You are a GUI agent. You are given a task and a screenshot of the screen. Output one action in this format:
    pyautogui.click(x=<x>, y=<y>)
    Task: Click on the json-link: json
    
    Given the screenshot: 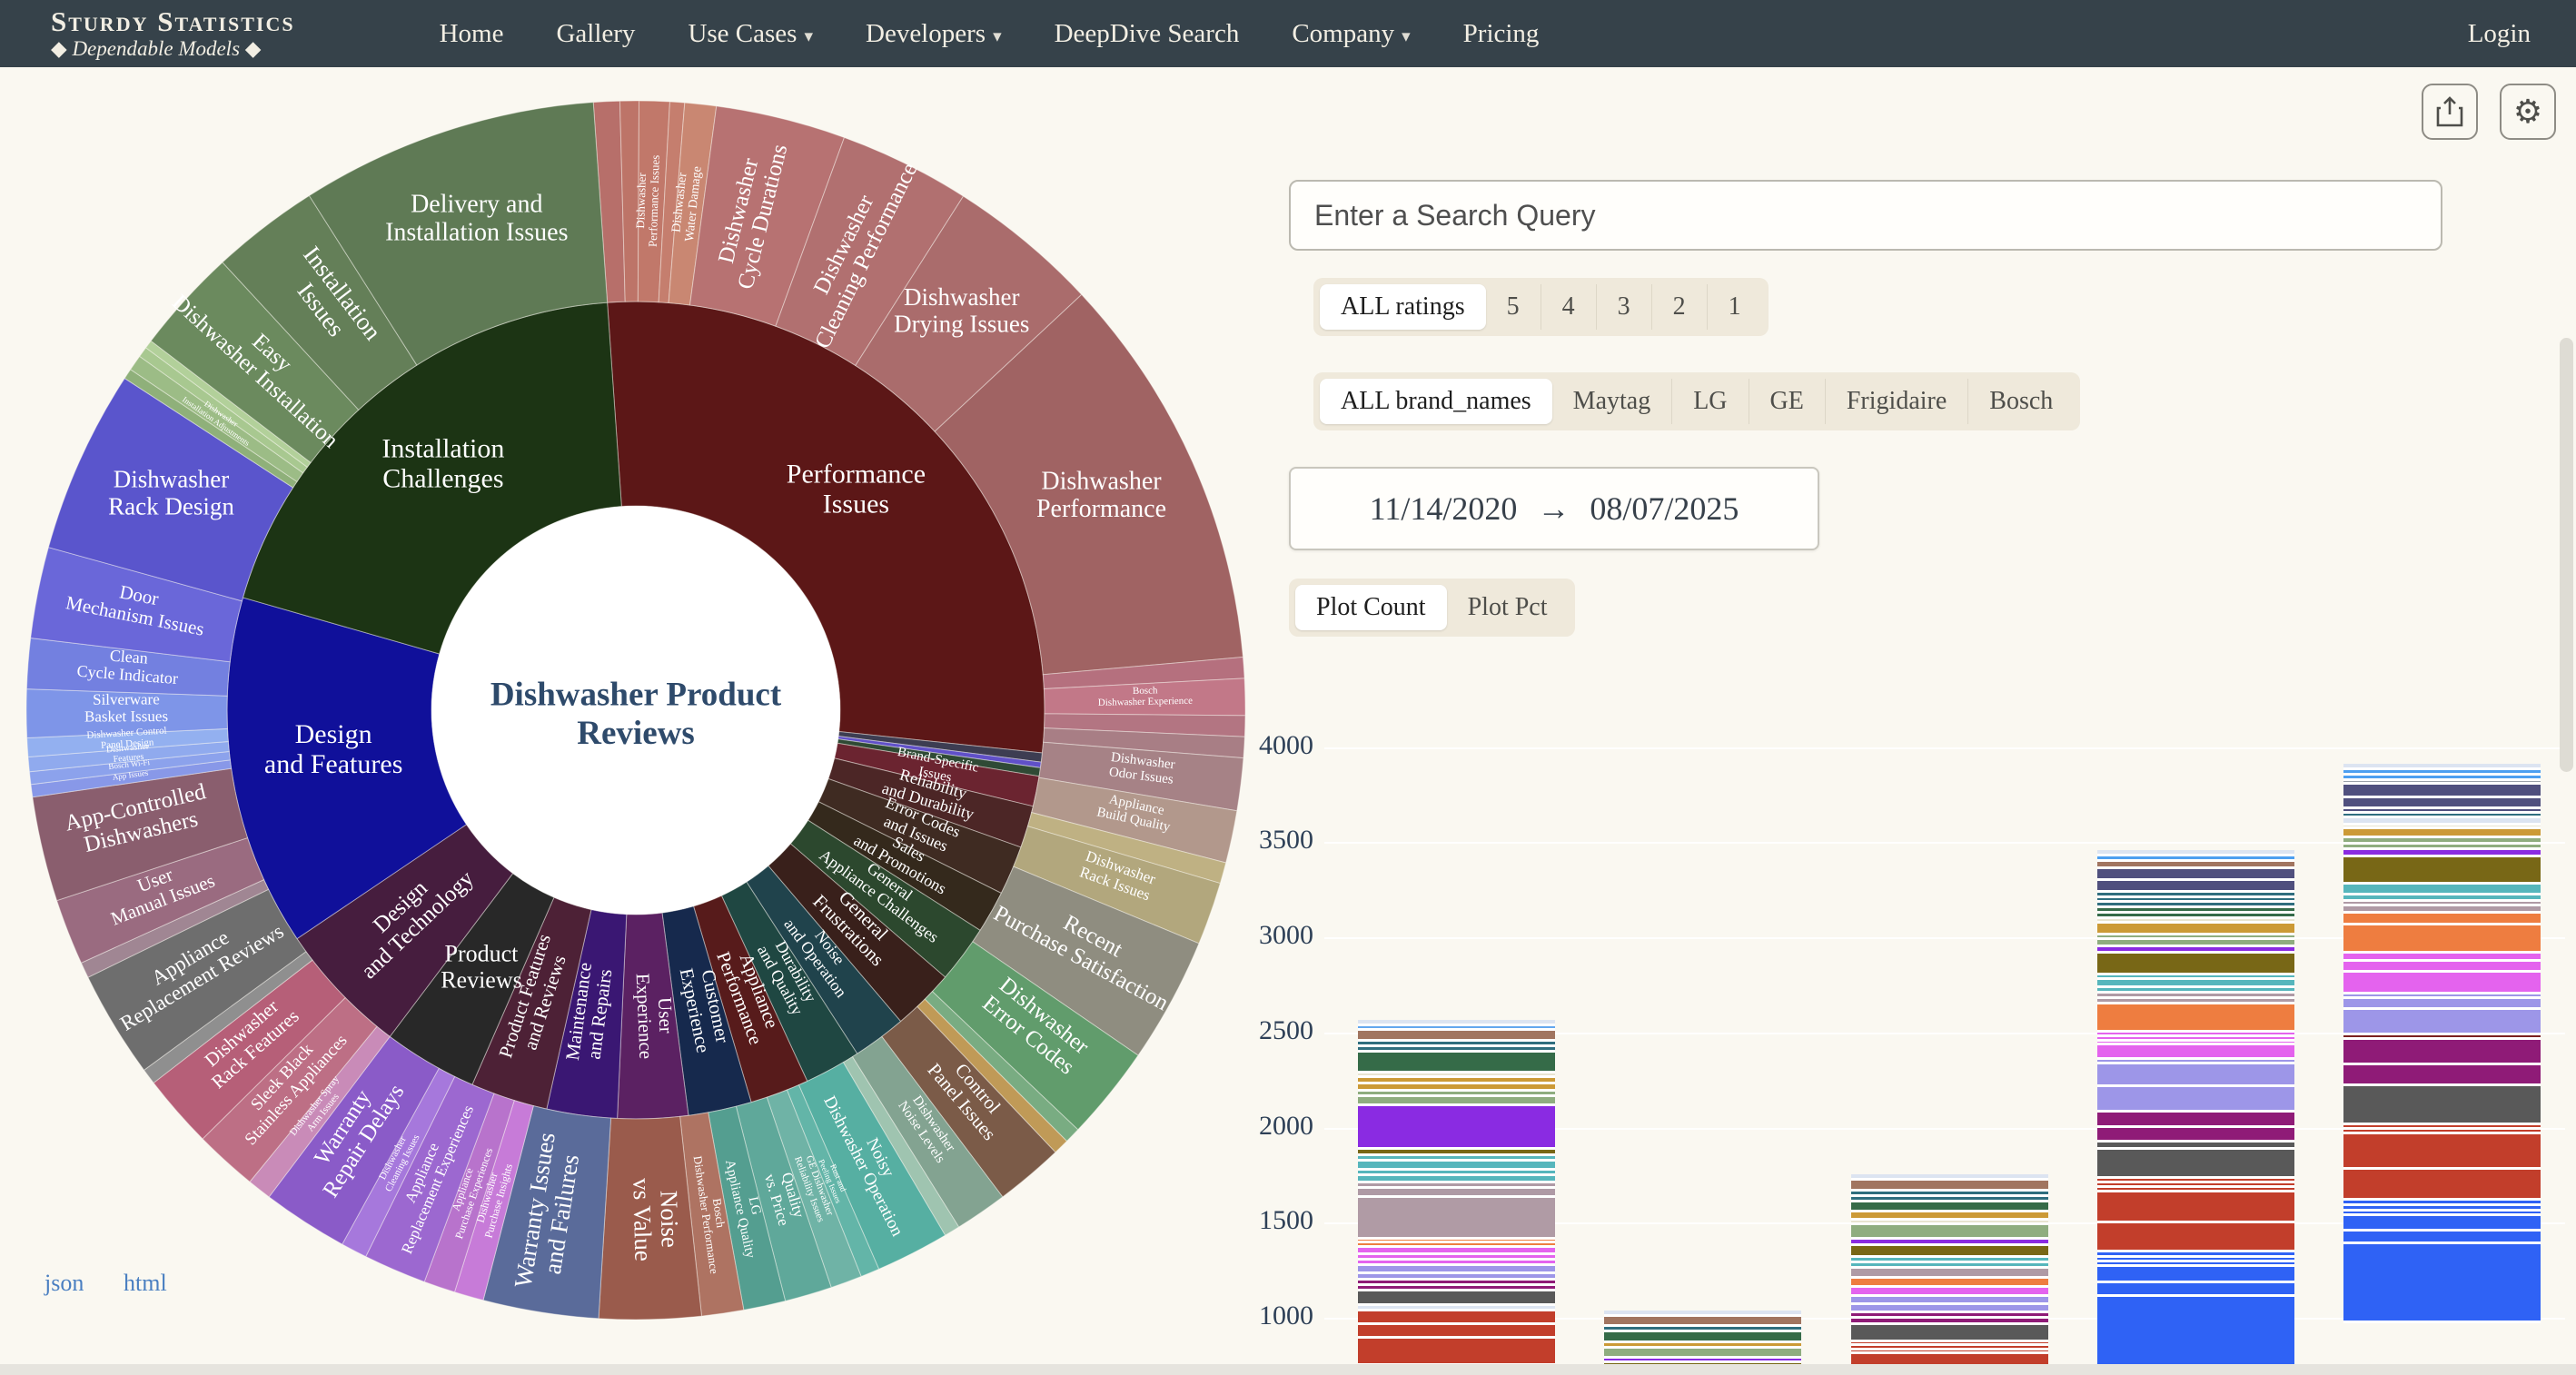 What is the action you would take?
    pyautogui.click(x=64, y=1283)
    